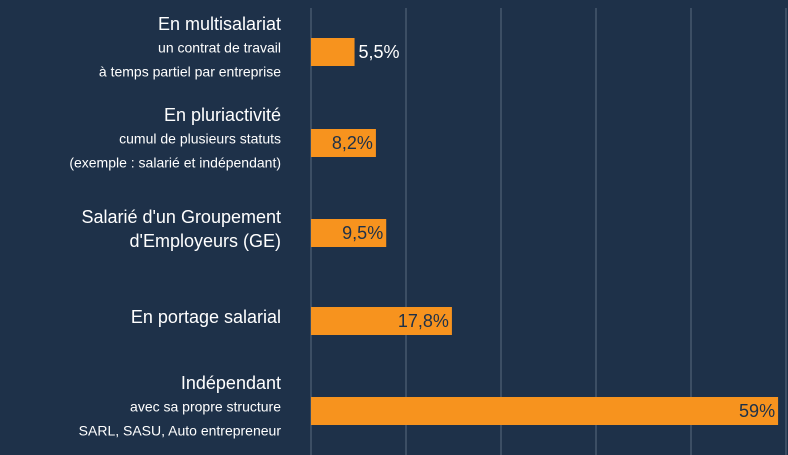  Describe the element at coordinates (181, 217) in the screenshot. I see `category-label: Salarié d'un Groupement` at that location.